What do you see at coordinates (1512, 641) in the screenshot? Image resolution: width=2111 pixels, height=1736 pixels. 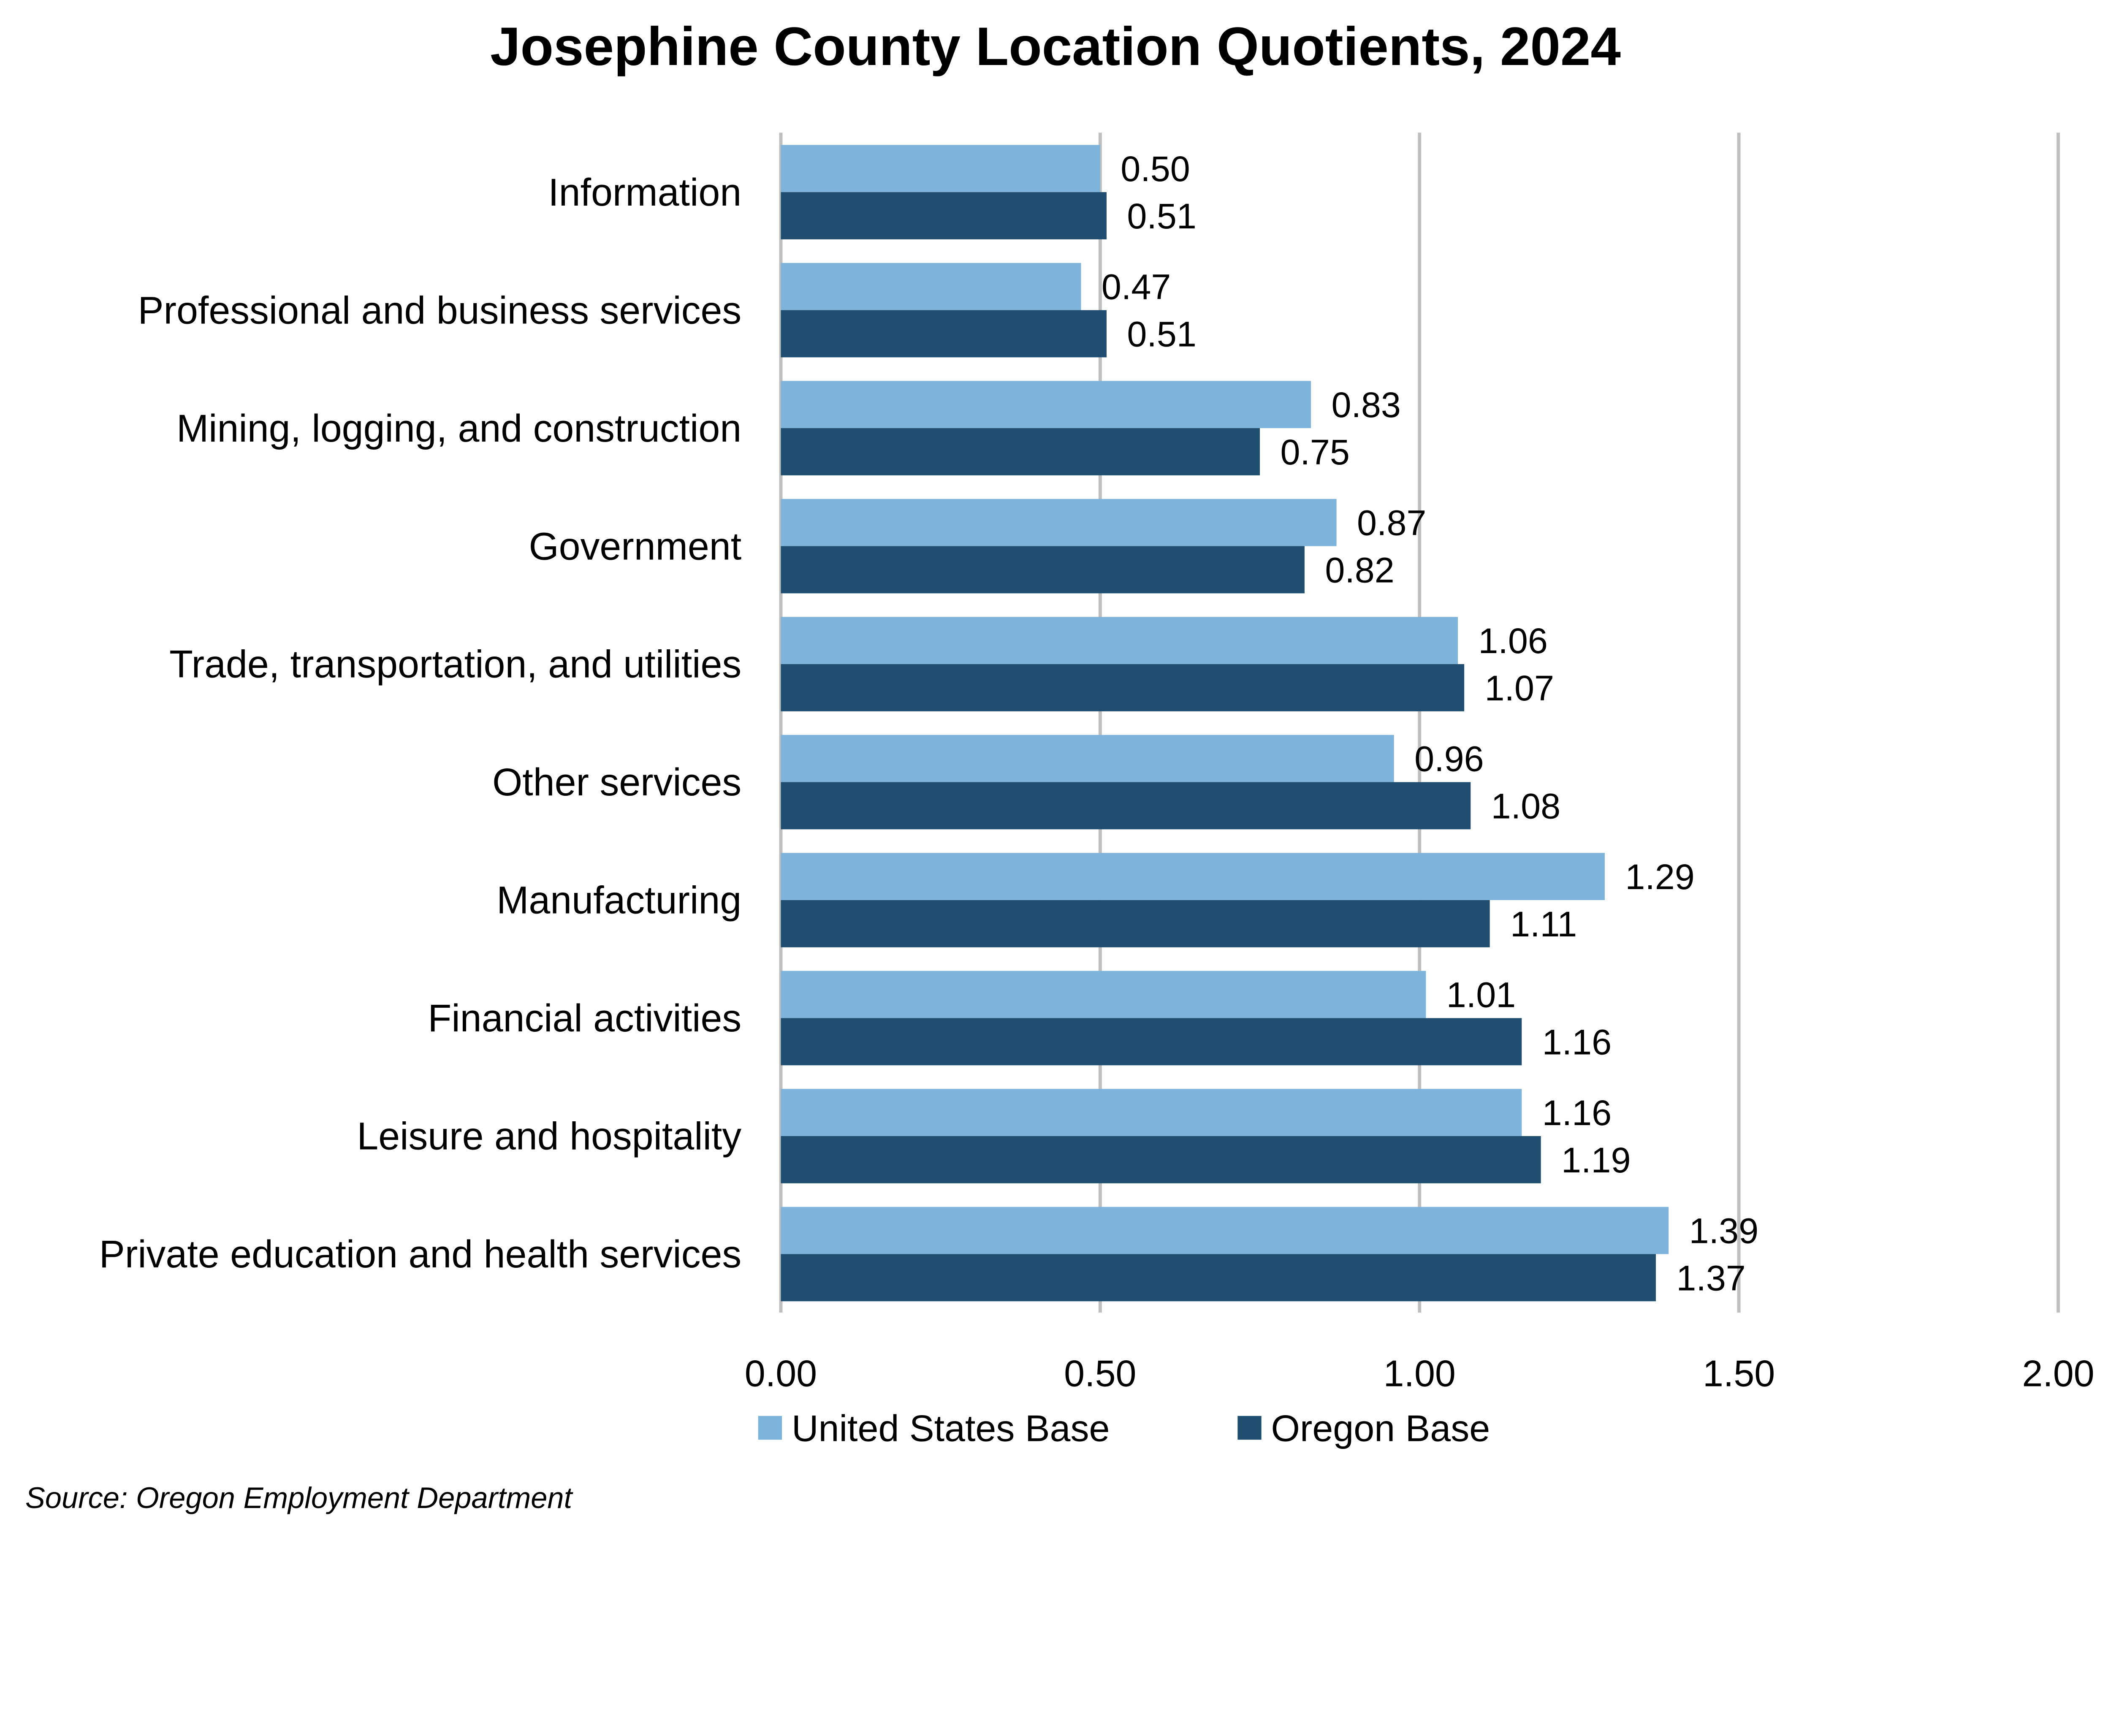 I see `data-label: 1.06` at bounding box center [1512, 641].